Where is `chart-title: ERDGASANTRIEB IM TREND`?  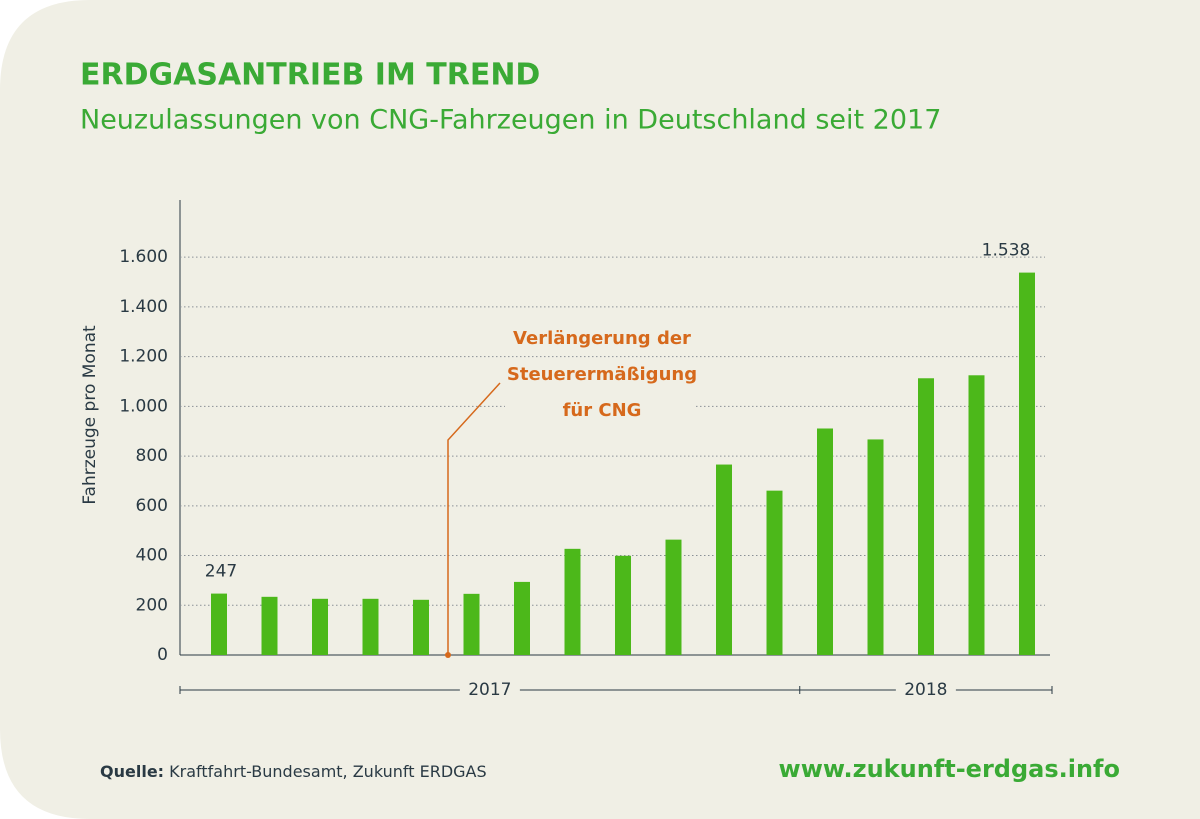 chart-title: ERDGASANTRIEB IM TREND is located at coordinates (310, 75).